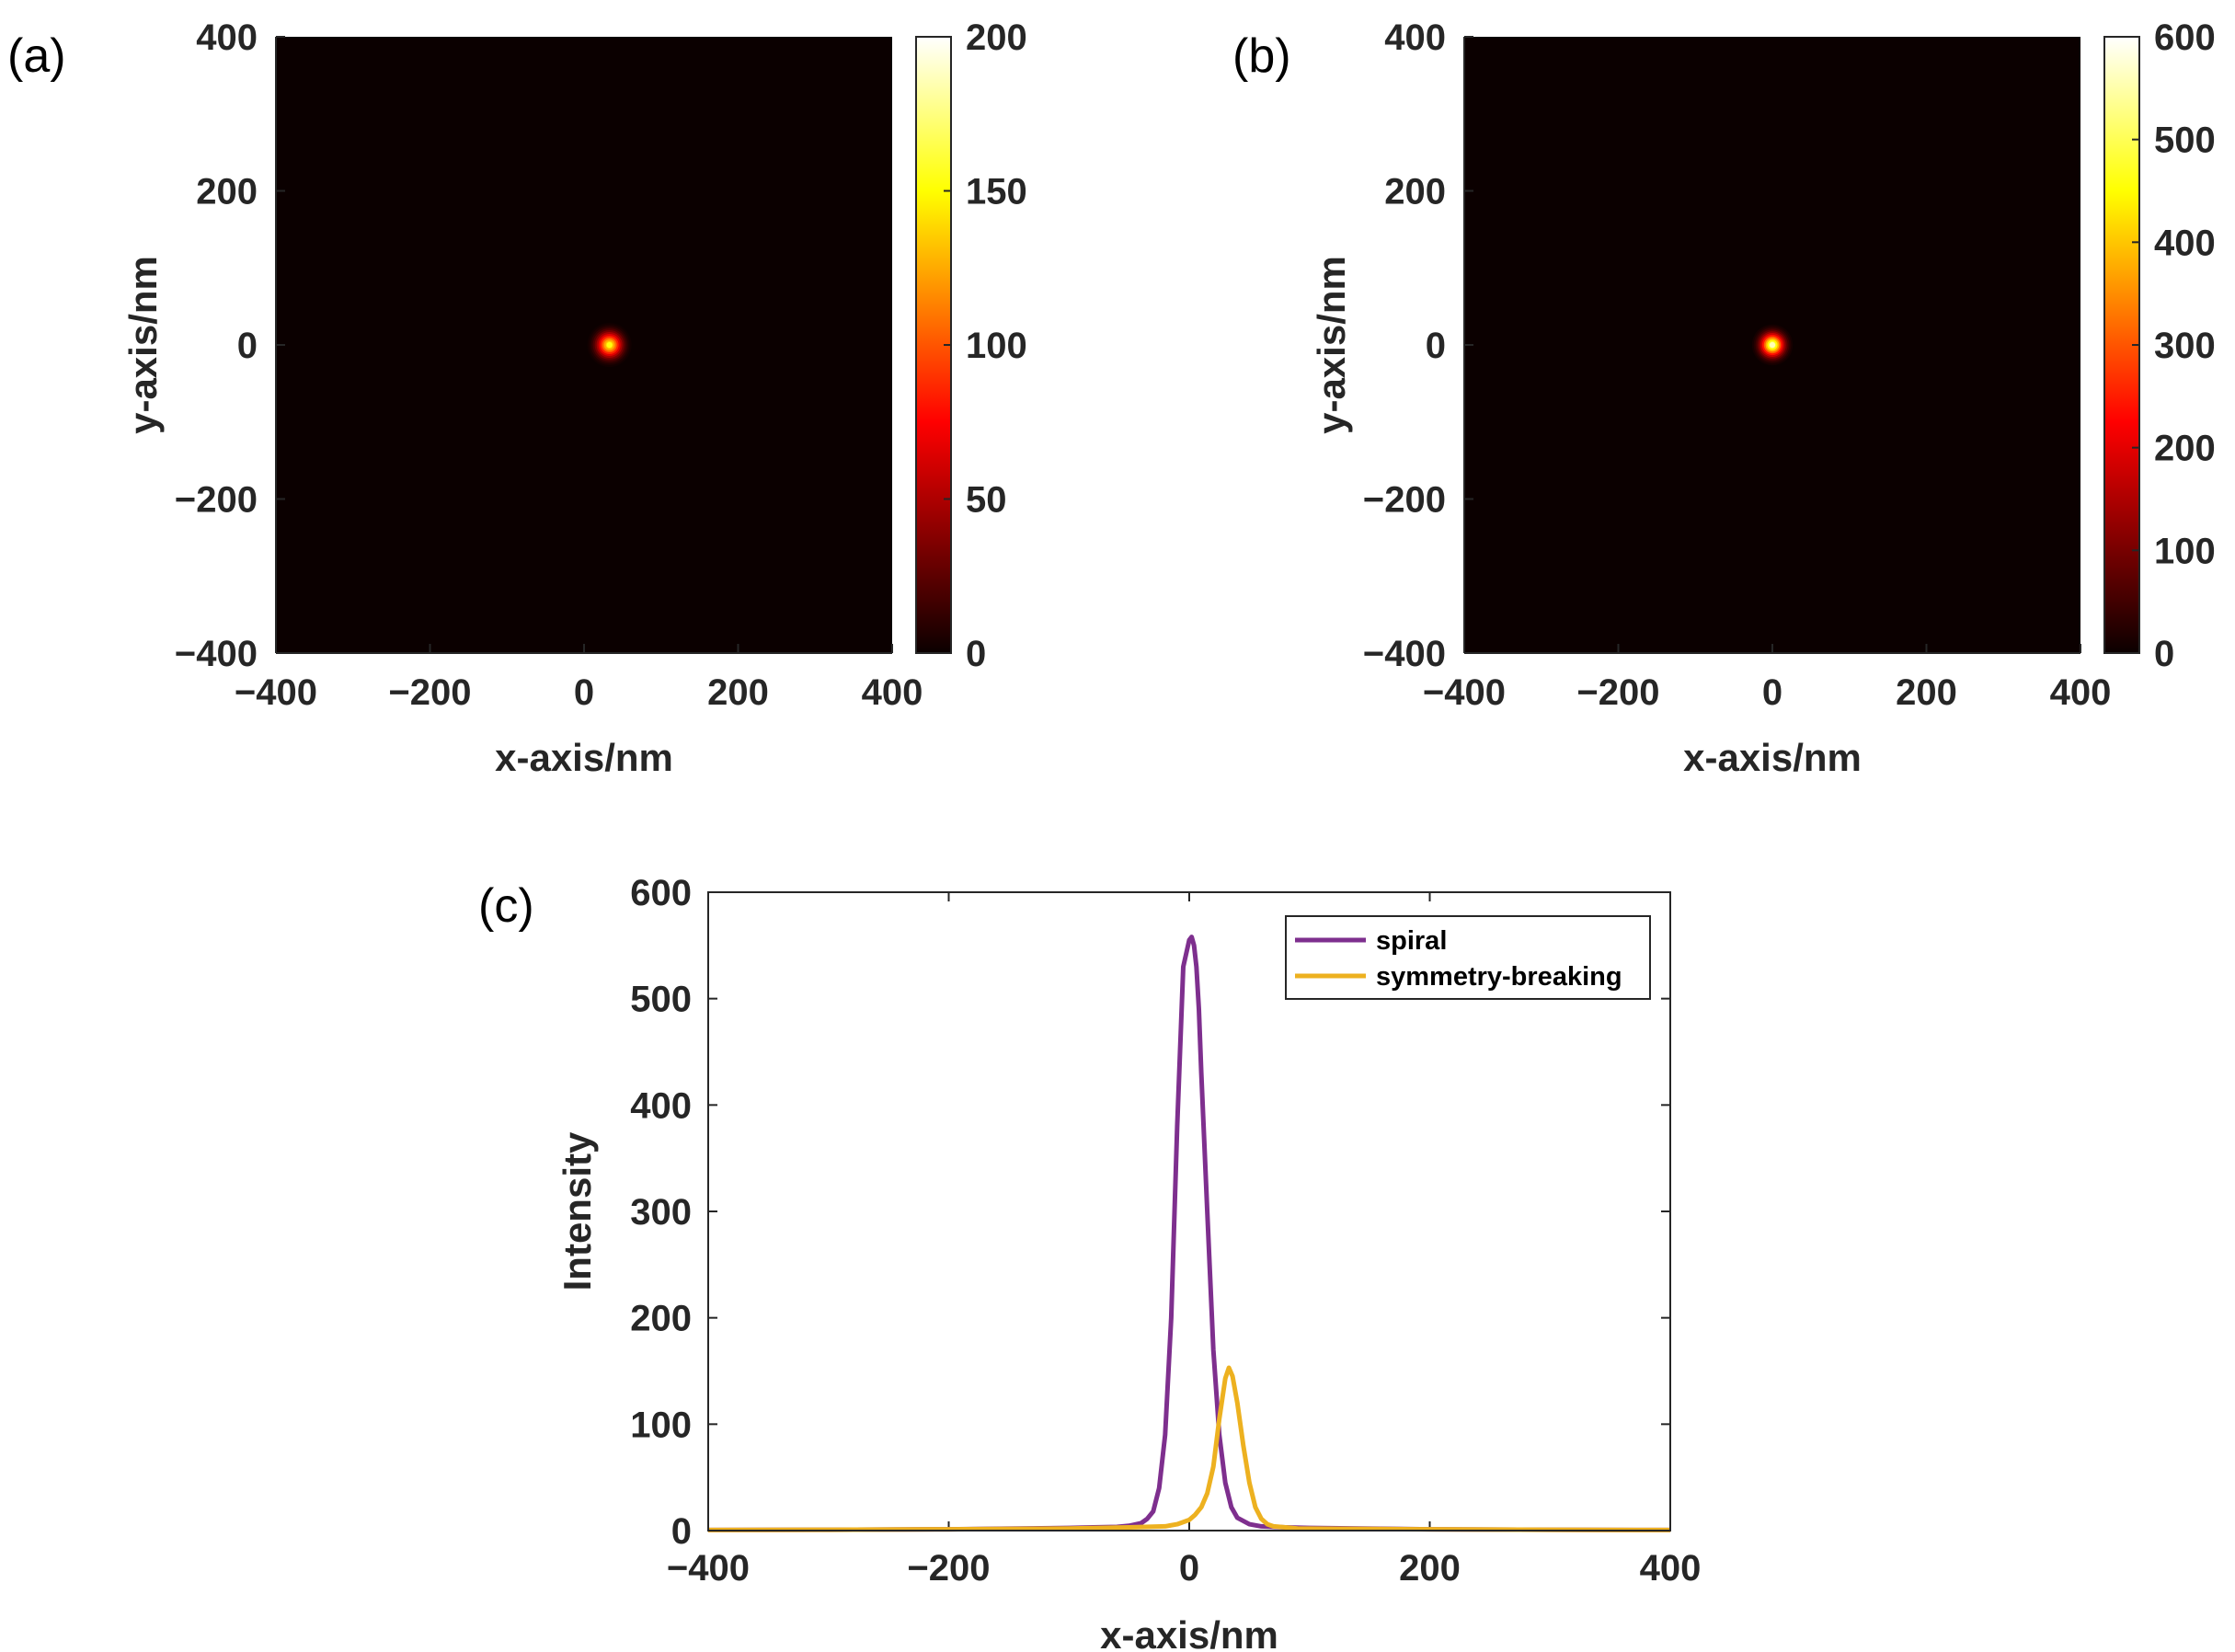 This screenshot has width=2235, height=1652. What do you see at coordinates (1189, 1632) in the screenshot?
I see `panel-c-x-axis-label: x-axis/nm` at bounding box center [1189, 1632].